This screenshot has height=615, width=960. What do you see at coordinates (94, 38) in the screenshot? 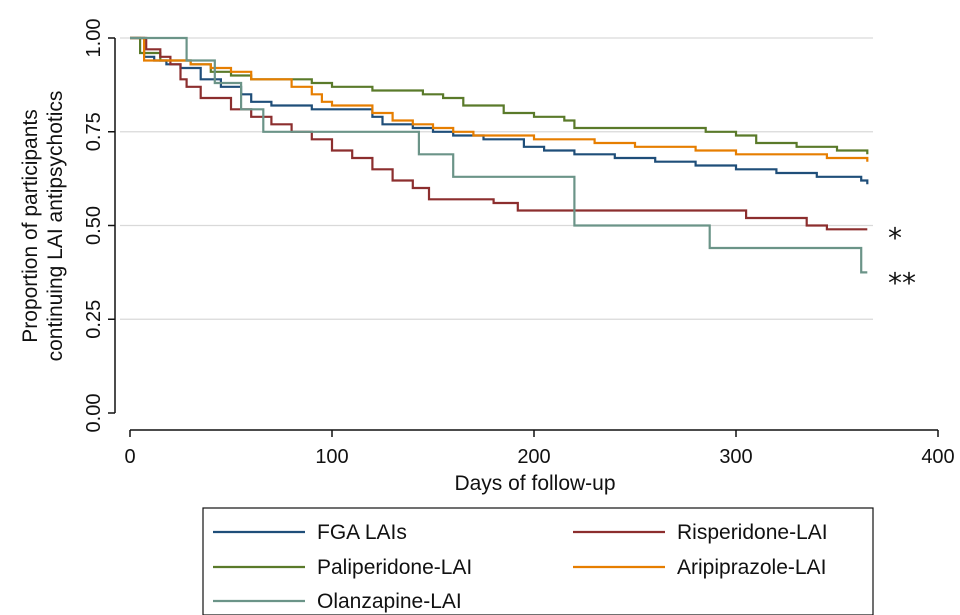
I see `y-tick-label: 1.00` at bounding box center [94, 38].